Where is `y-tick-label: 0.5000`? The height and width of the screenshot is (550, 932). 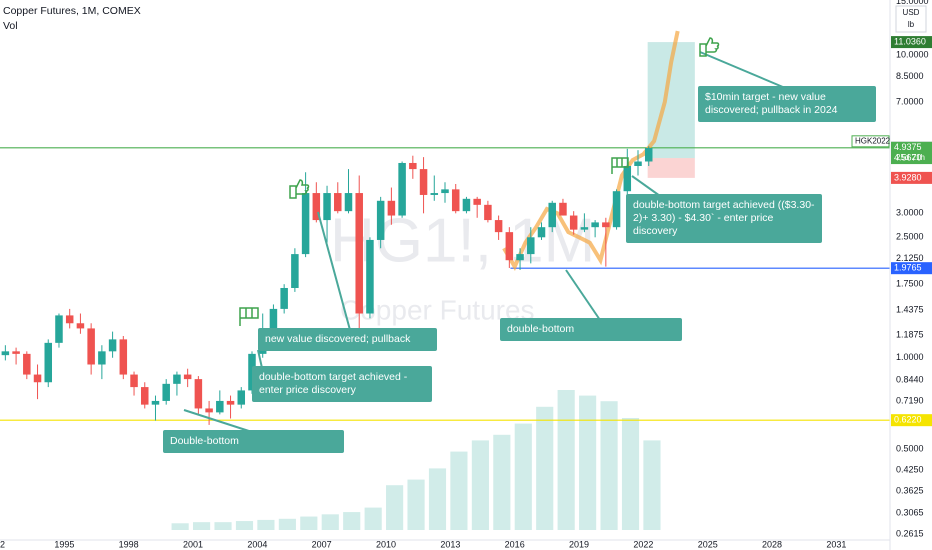
y-tick-label: 0.5000 is located at coordinates (910, 448).